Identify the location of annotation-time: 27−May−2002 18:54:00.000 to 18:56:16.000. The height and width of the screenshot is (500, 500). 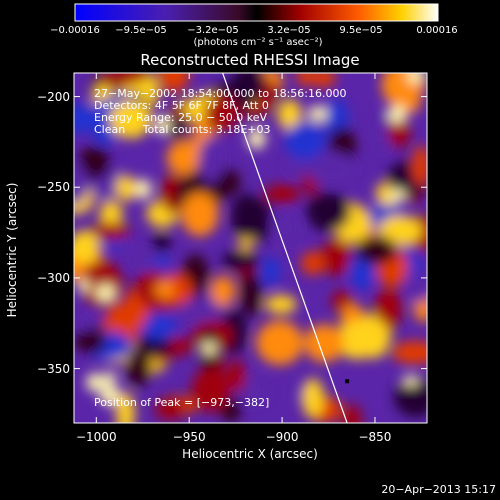
(220, 93).